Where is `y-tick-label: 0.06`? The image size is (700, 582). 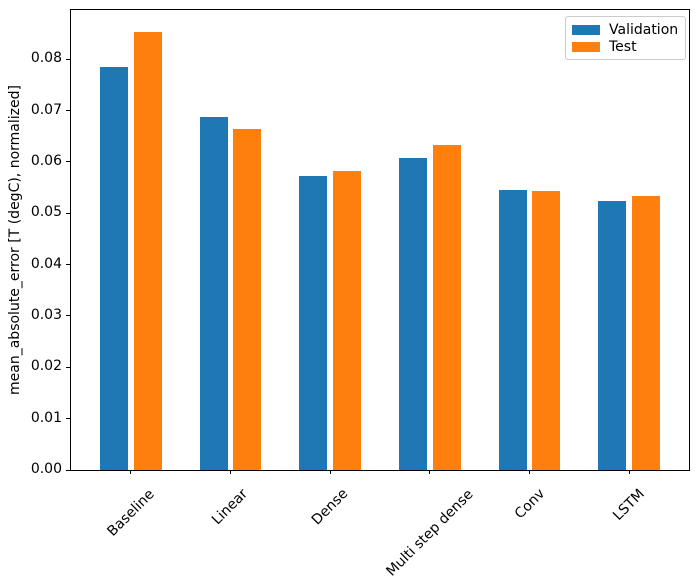 y-tick-label: 0.06 is located at coordinates (46, 160).